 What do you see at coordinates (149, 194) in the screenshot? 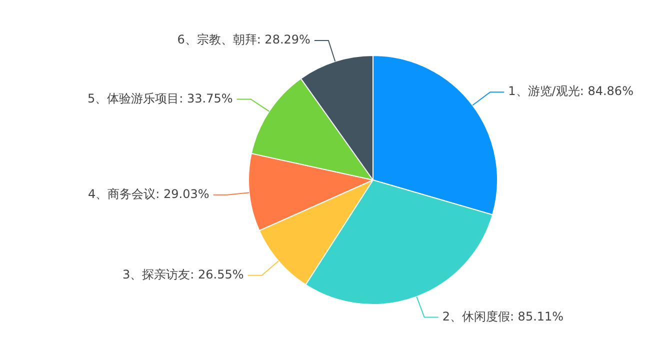
I see `slice-label: 4、商务会议: 29.03%` at bounding box center [149, 194].